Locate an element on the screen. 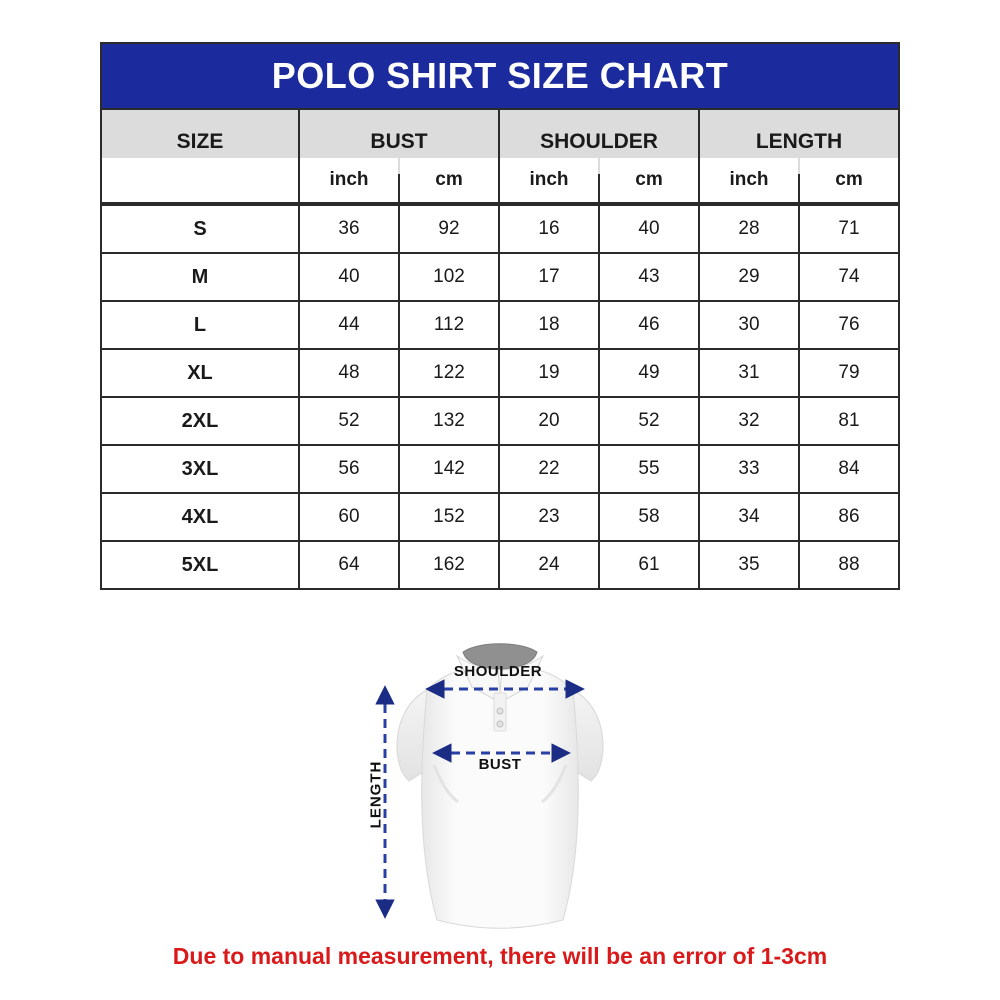  table-cell: 35 is located at coordinates (749, 565).